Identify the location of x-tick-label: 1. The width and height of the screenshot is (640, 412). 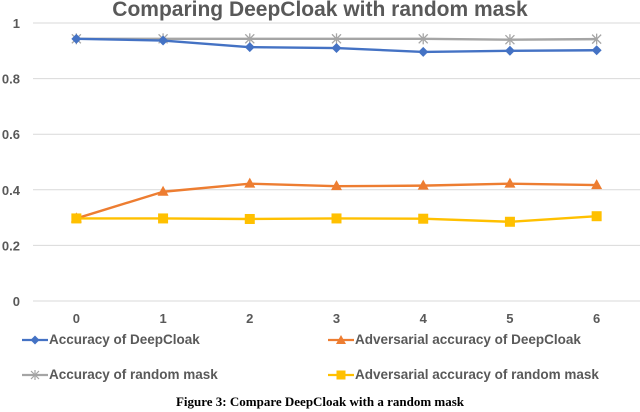
(162, 318).